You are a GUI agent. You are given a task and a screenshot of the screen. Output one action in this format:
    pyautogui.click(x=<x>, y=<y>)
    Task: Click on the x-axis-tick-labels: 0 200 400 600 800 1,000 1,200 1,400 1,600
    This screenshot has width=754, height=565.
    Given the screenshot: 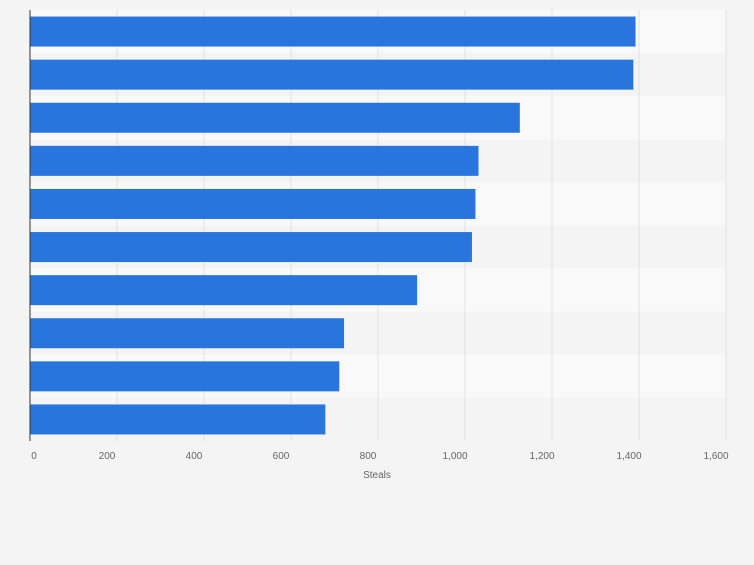 What is the action you would take?
    pyautogui.click(x=380, y=456)
    